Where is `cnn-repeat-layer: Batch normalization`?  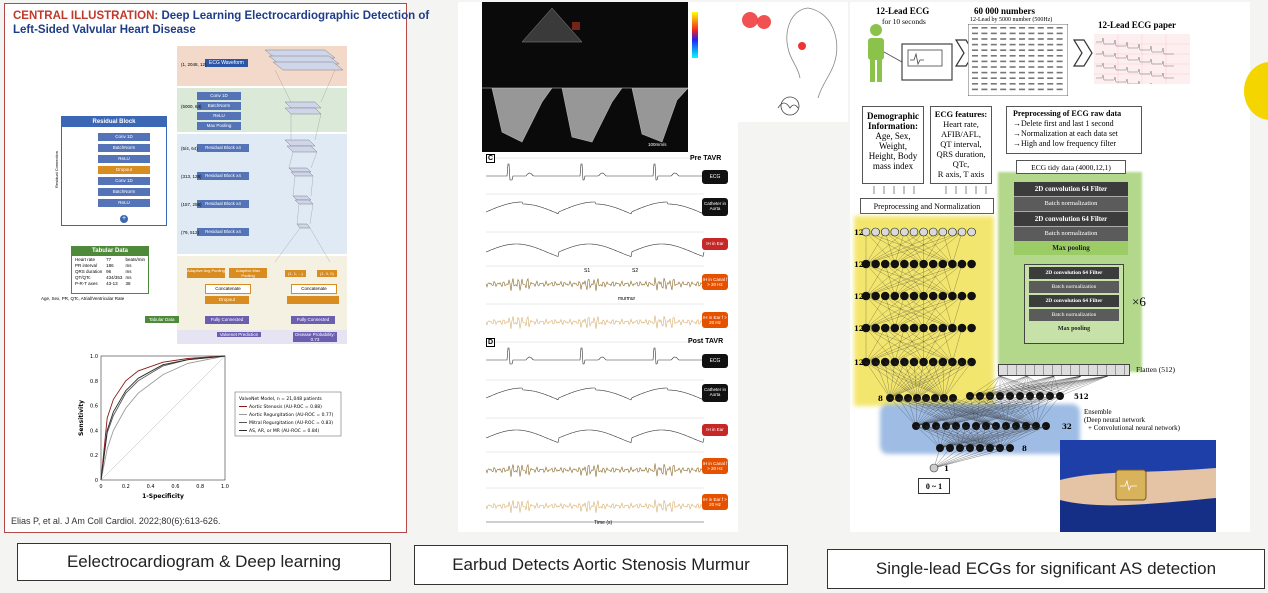 cnn-repeat-layer: Batch normalization is located at coordinates (1074, 315).